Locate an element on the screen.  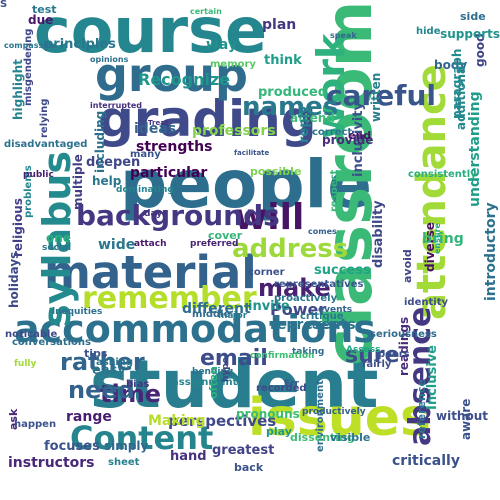
word-multiple: multiple is located at coordinates (78, 181).